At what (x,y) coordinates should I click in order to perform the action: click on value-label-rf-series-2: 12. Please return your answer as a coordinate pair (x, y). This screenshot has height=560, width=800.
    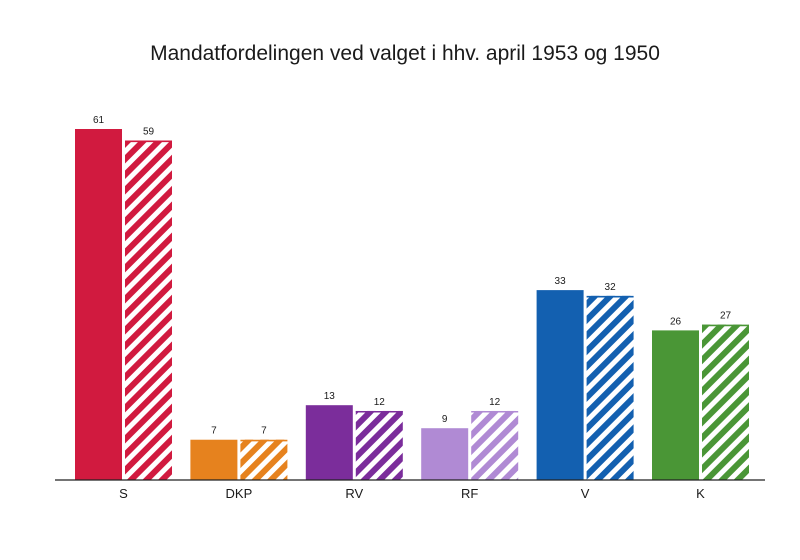
    Looking at the image, I should click on (495, 402).